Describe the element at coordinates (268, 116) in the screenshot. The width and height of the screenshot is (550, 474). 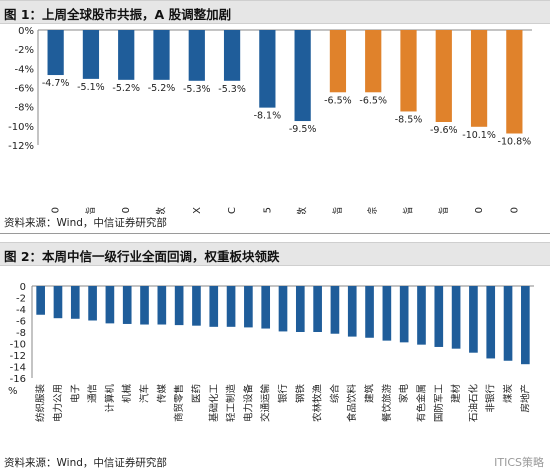
I see `chart1-value-label: -8.1%` at that location.